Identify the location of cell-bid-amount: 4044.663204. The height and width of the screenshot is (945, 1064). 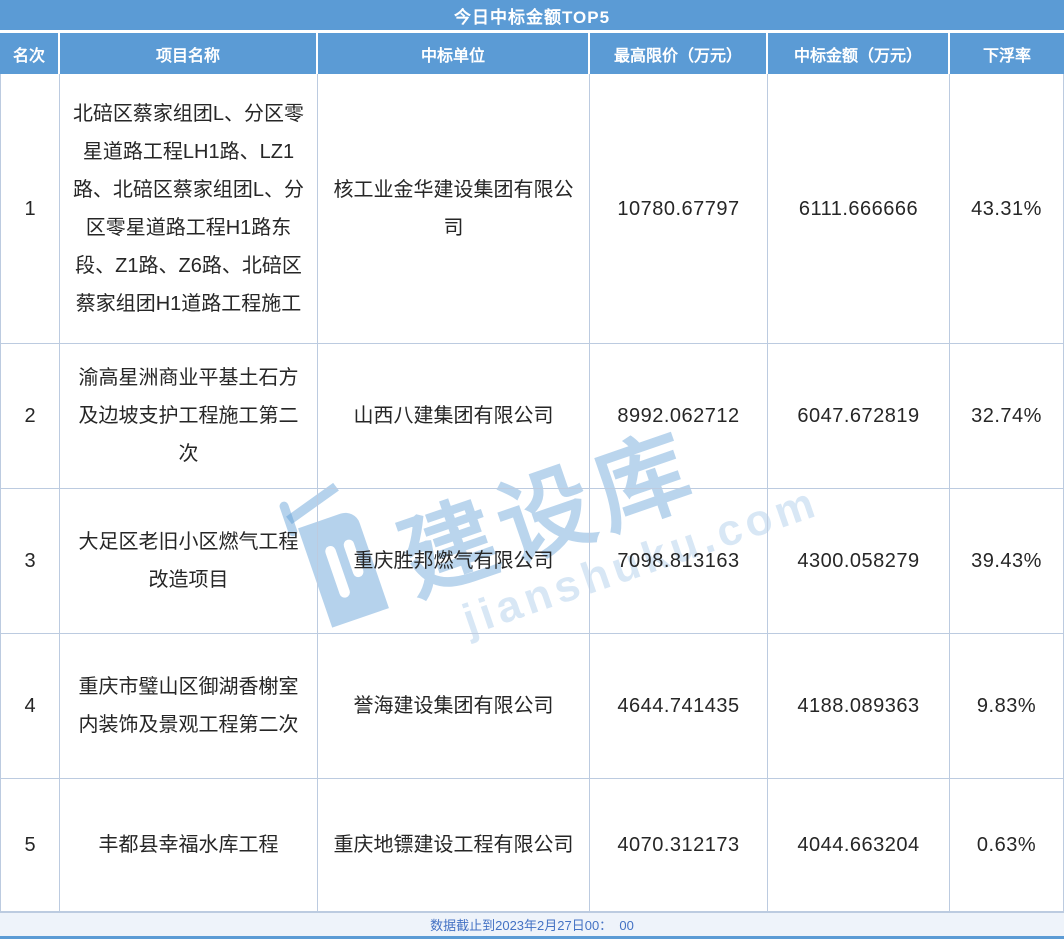
(859, 845).